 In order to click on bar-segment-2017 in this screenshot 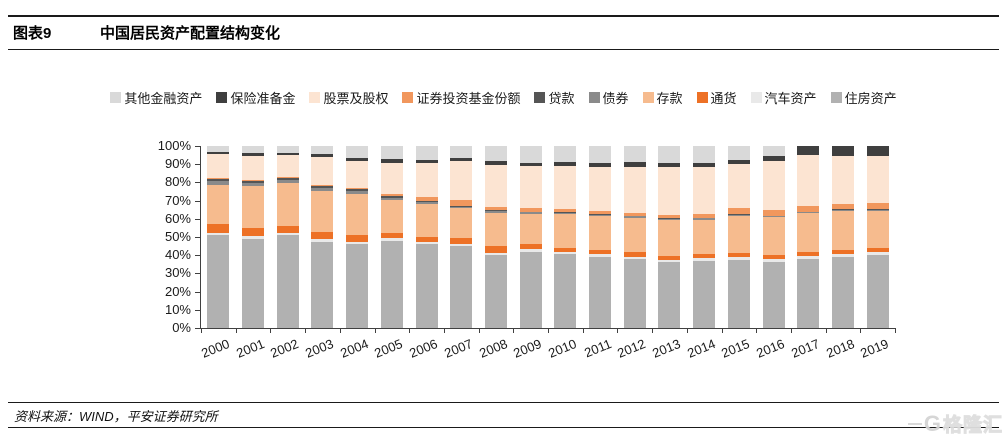, I will do `click(808, 180)`.